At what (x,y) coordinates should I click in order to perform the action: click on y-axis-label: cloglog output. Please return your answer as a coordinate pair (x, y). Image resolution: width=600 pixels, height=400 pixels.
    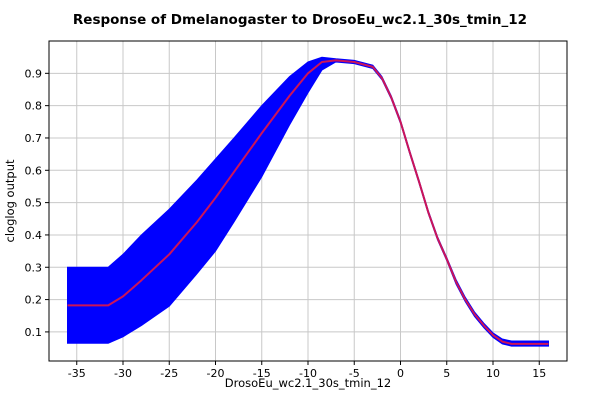
    Looking at the image, I should click on (10, 200).